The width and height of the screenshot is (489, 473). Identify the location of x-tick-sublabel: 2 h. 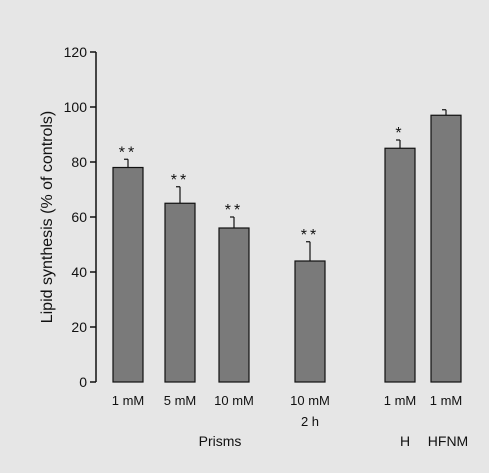
(310, 421).